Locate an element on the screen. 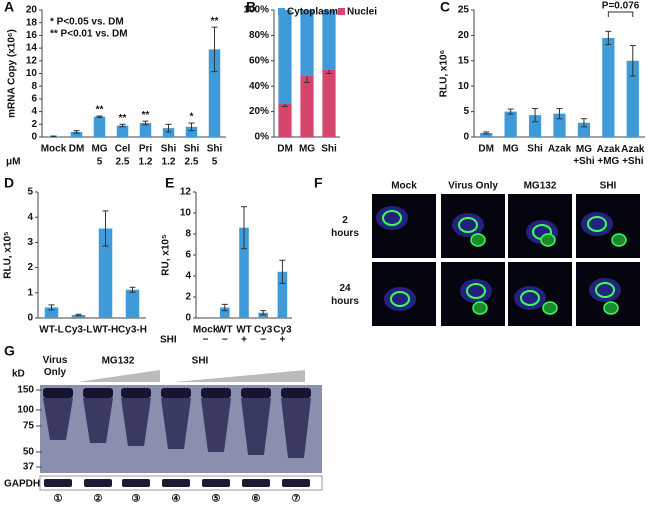  group-label: Virus Only is located at coordinates (55, 366).